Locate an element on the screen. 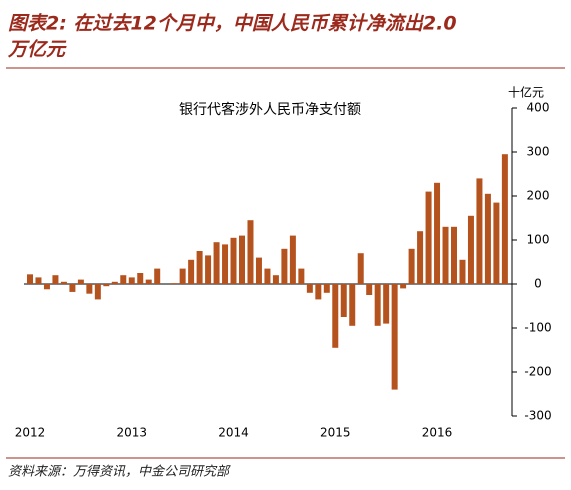 This screenshot has width=571, height=490. chart-title: 银行代客涉外人民币净支付额 is located at coordinates (270, 109).